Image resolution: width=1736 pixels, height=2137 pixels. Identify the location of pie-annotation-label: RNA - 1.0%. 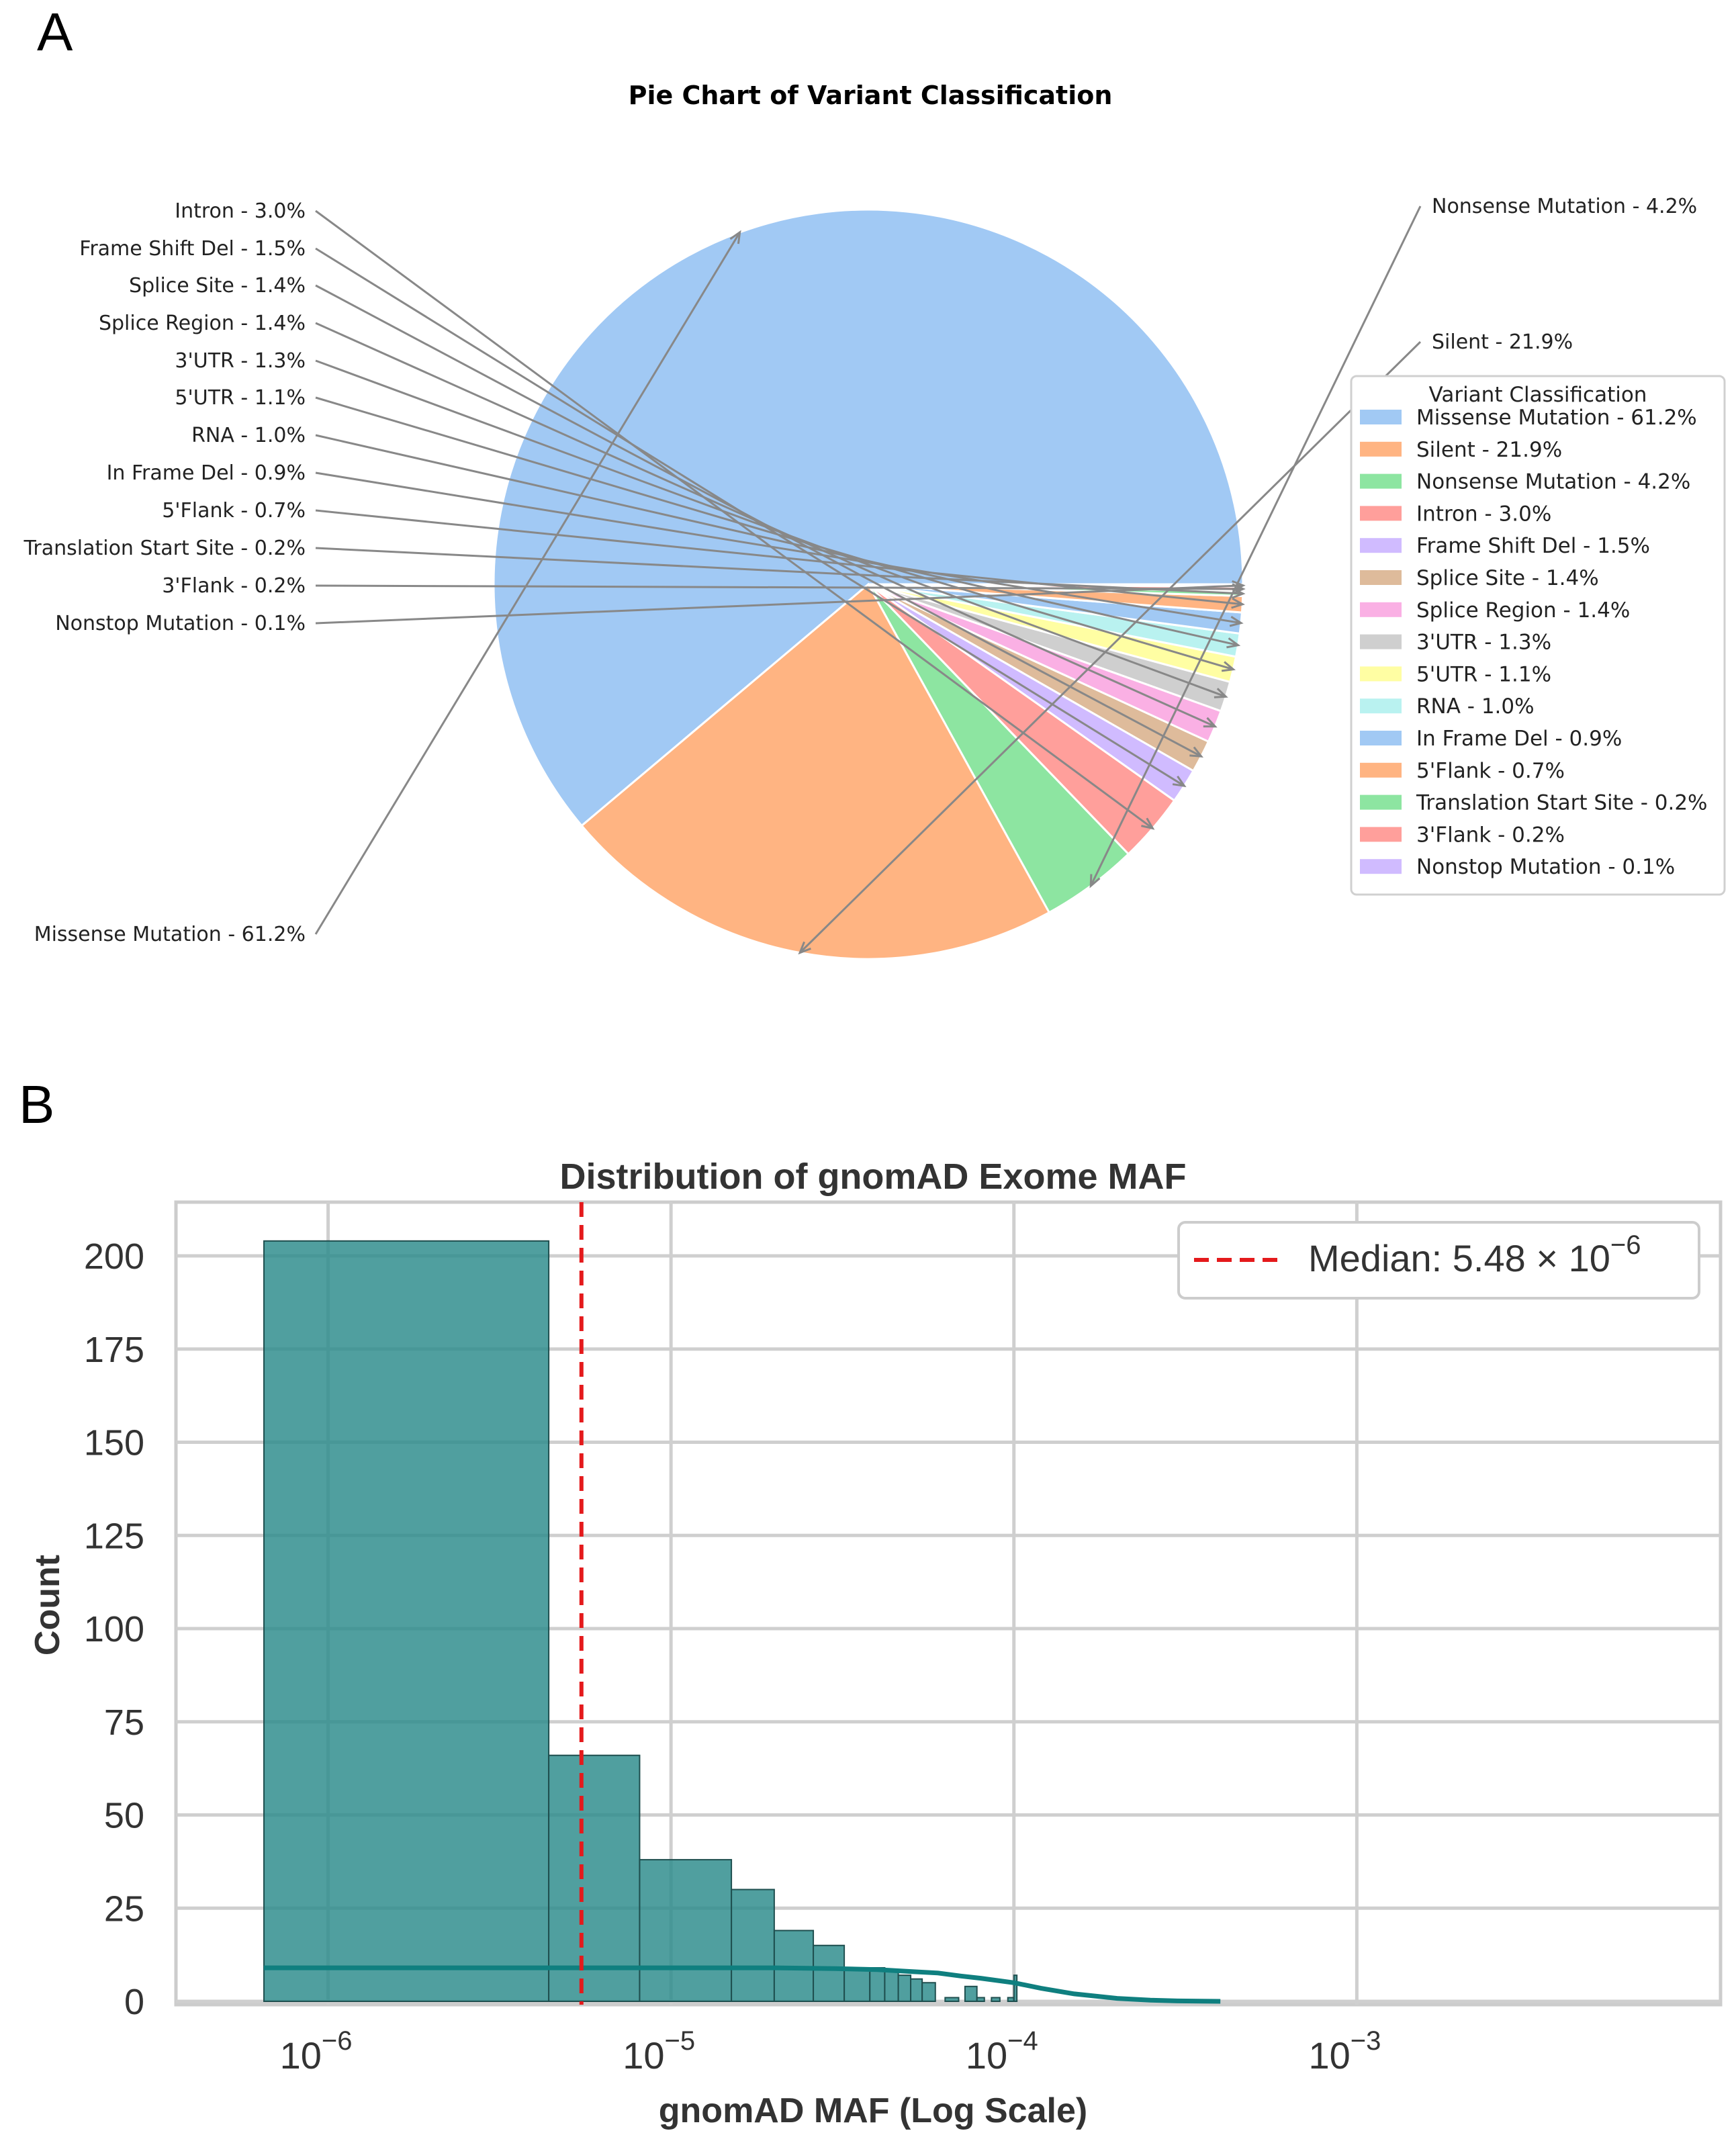
(249, 435).